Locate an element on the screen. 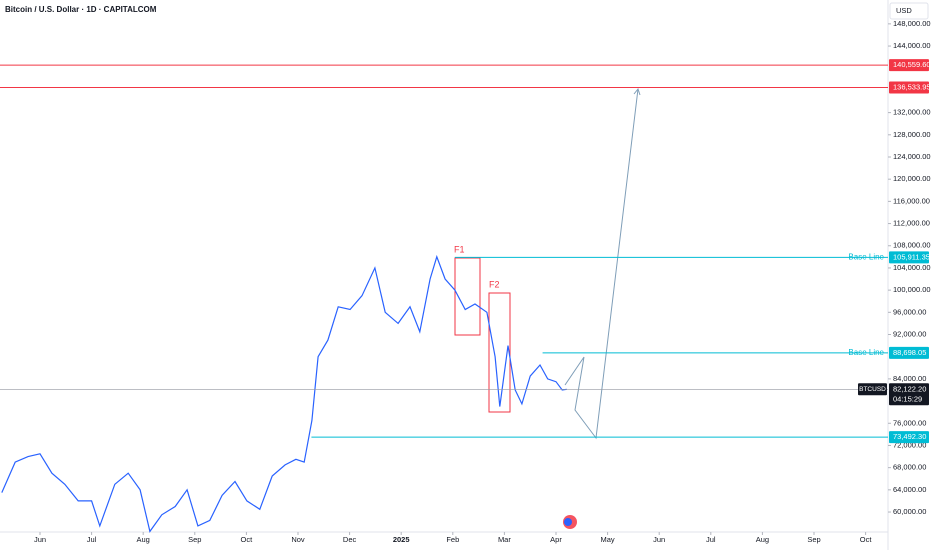  x-tick-label: Nov is located at coordinates (298, 539).